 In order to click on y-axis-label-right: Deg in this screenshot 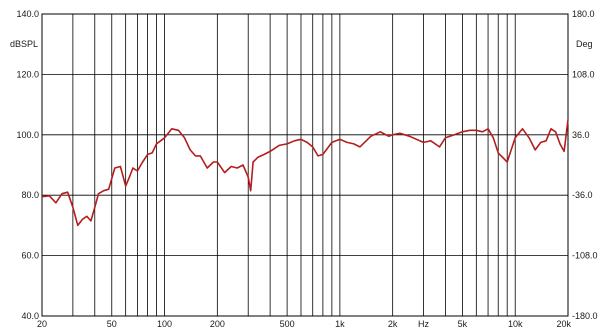, I will do `click(584, 44)`.